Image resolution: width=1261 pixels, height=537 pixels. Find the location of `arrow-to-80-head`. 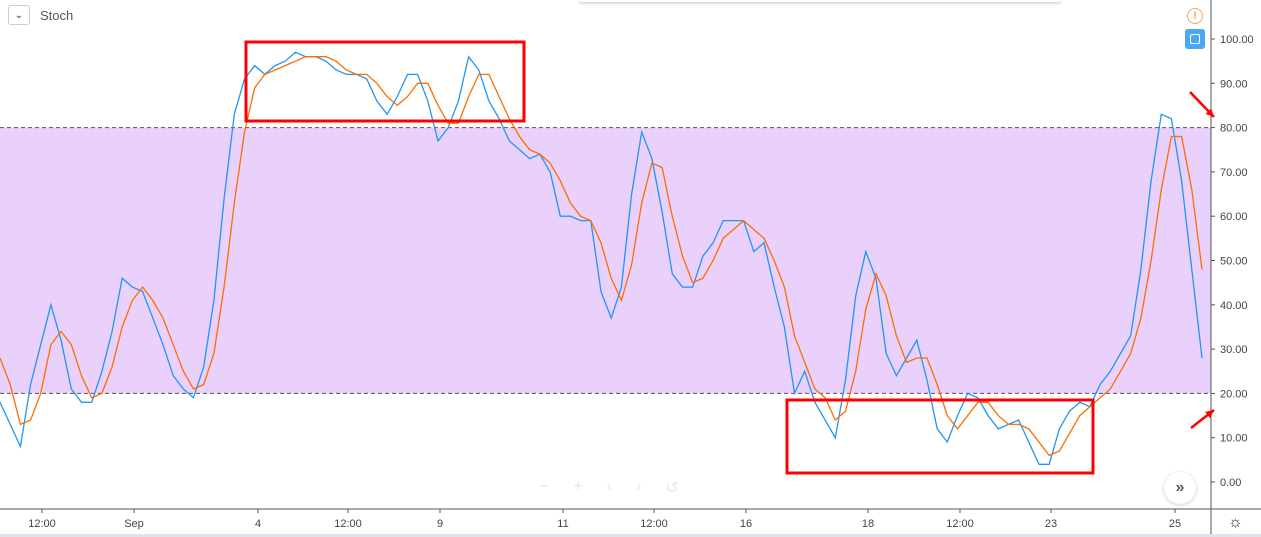

arrow-to-80-head is located at coordinates (1209, 112).